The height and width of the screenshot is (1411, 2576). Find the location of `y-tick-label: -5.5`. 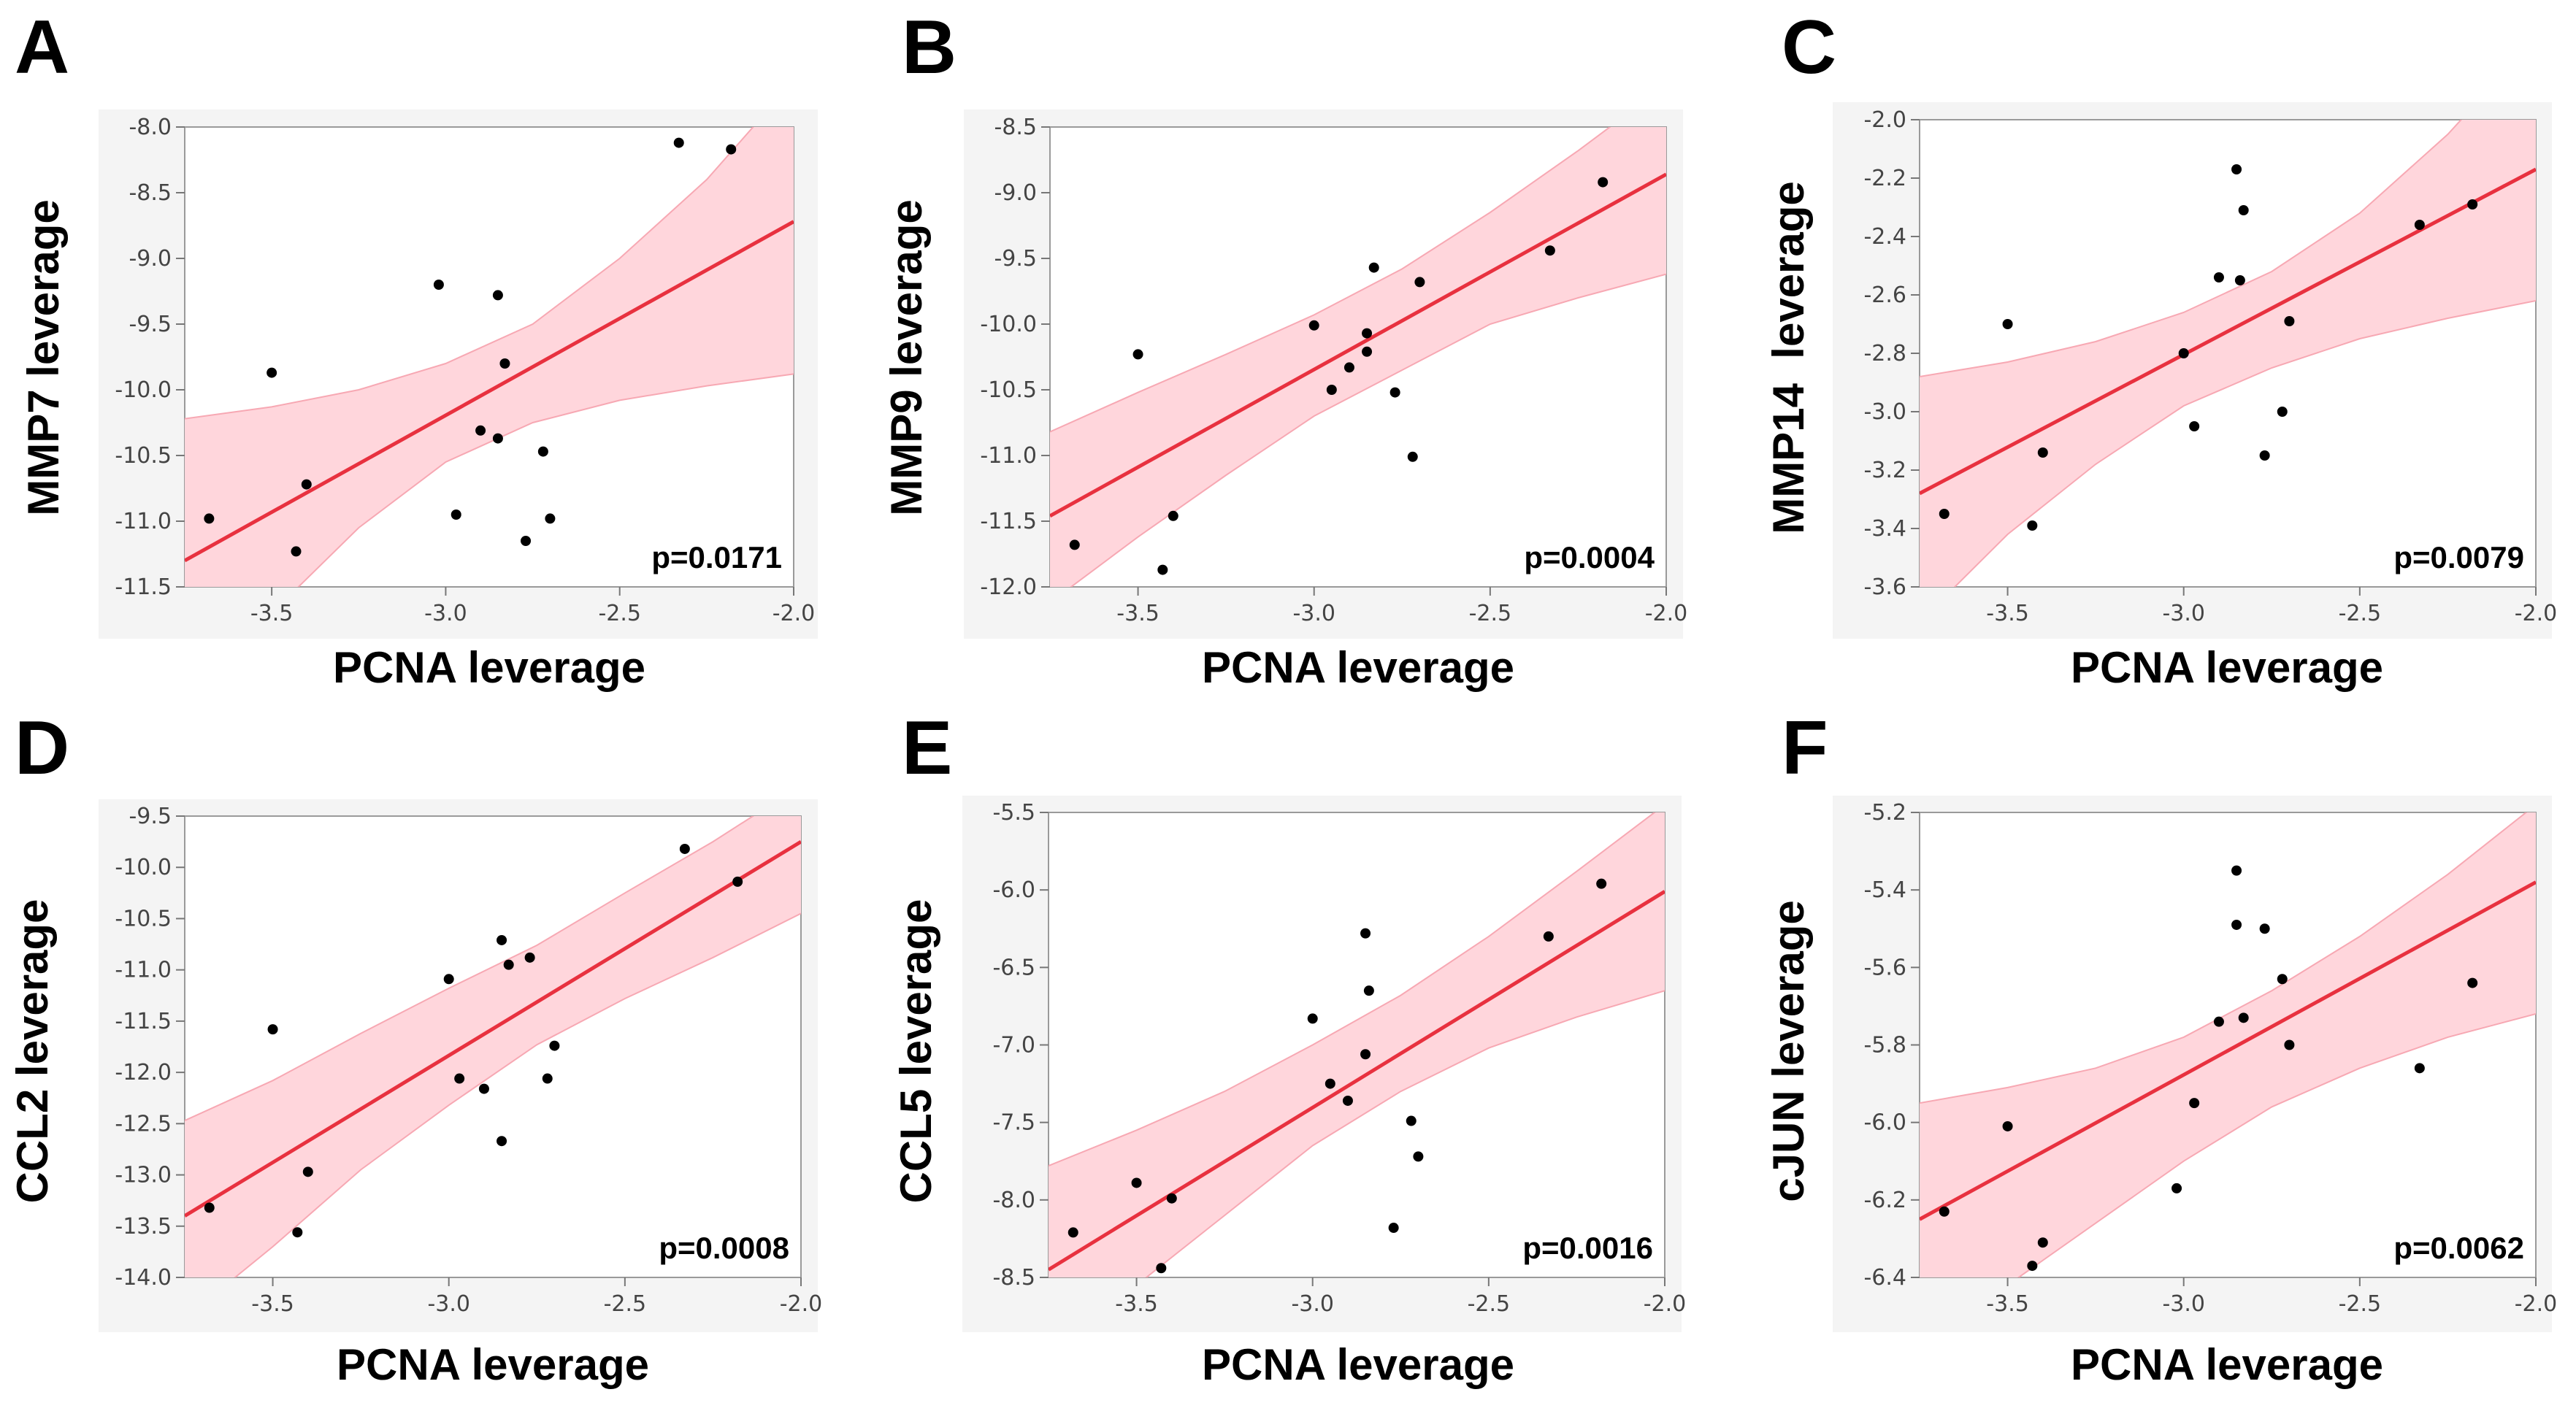

y-tick-label: -5.5 is located at coordinates (1013, 813).